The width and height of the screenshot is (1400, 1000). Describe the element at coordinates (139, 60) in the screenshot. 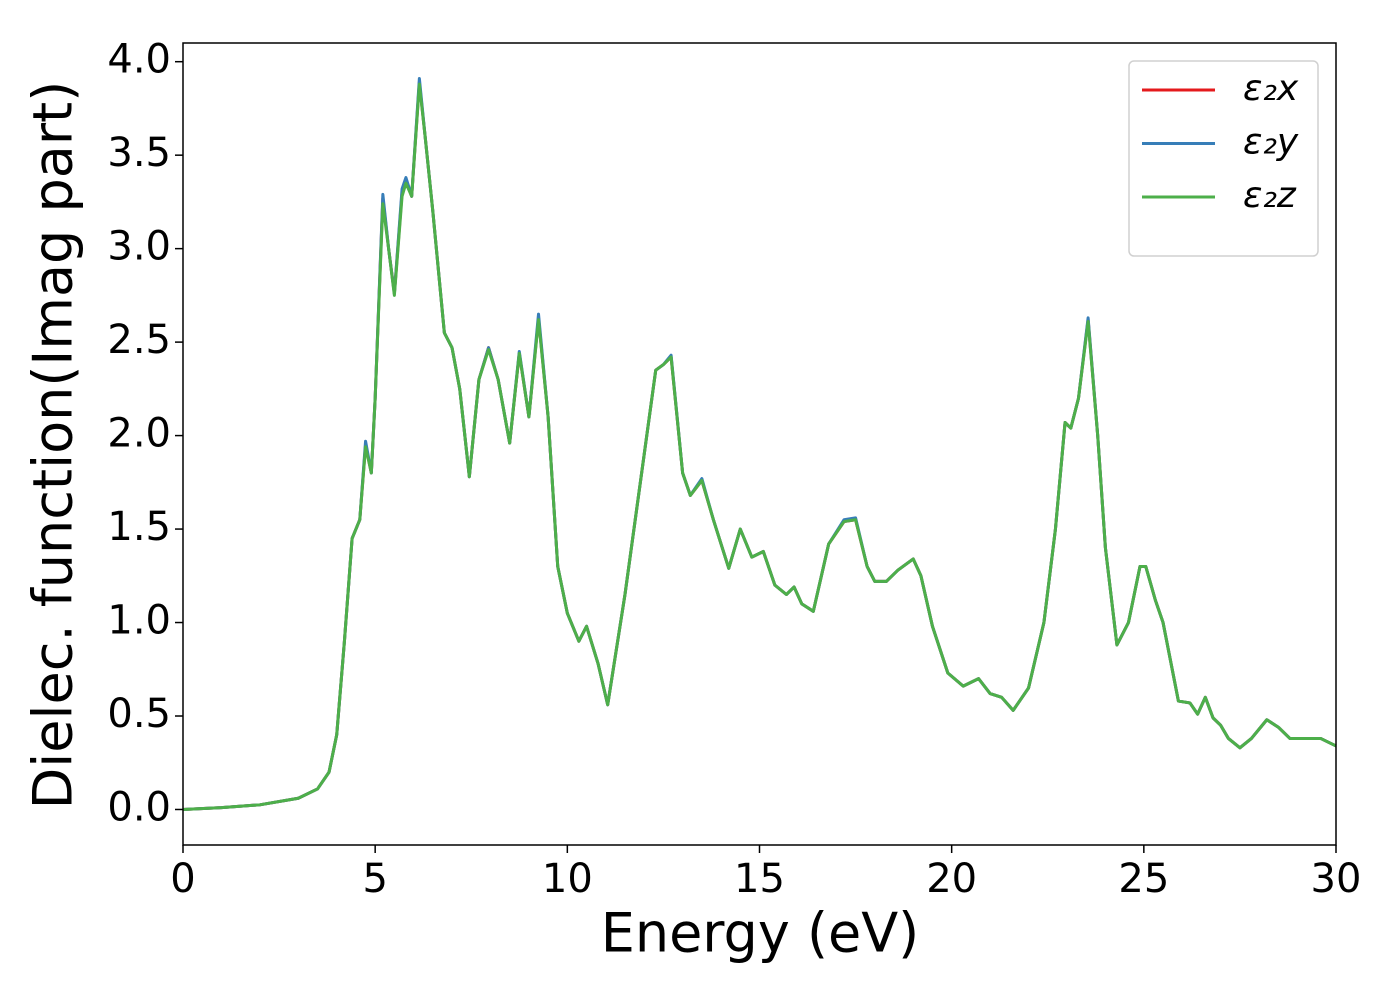

I see `y-tick-label: 4.0` at that location.